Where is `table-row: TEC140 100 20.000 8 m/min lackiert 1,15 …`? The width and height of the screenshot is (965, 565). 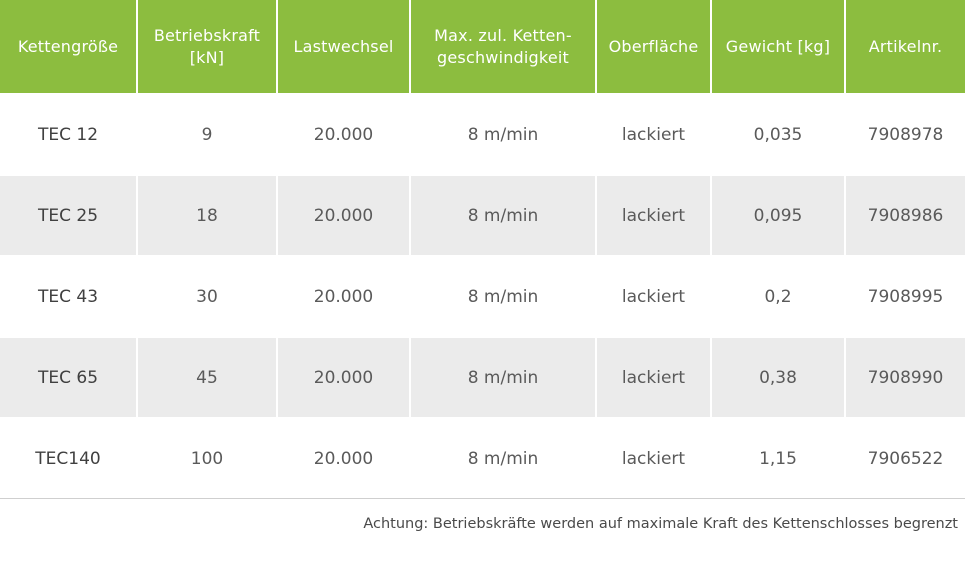 table-row: TEC140 100 20.000 8 m/min lackiert 1,15 … is located at coordinates (482, 457).